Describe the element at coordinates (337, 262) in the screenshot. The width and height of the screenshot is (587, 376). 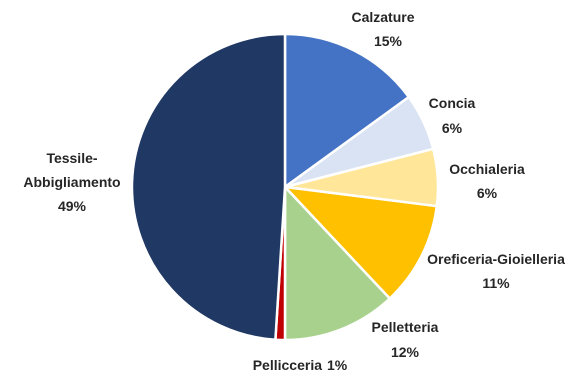
I see `pie-slice-pelletteria` at that location.